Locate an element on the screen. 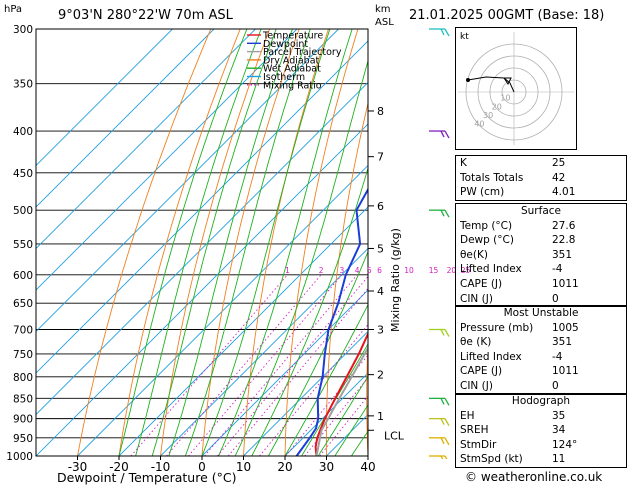 The width and height of the screenshot is (629, 486). lcl-label: LCL is located at coordinates (394, 435).